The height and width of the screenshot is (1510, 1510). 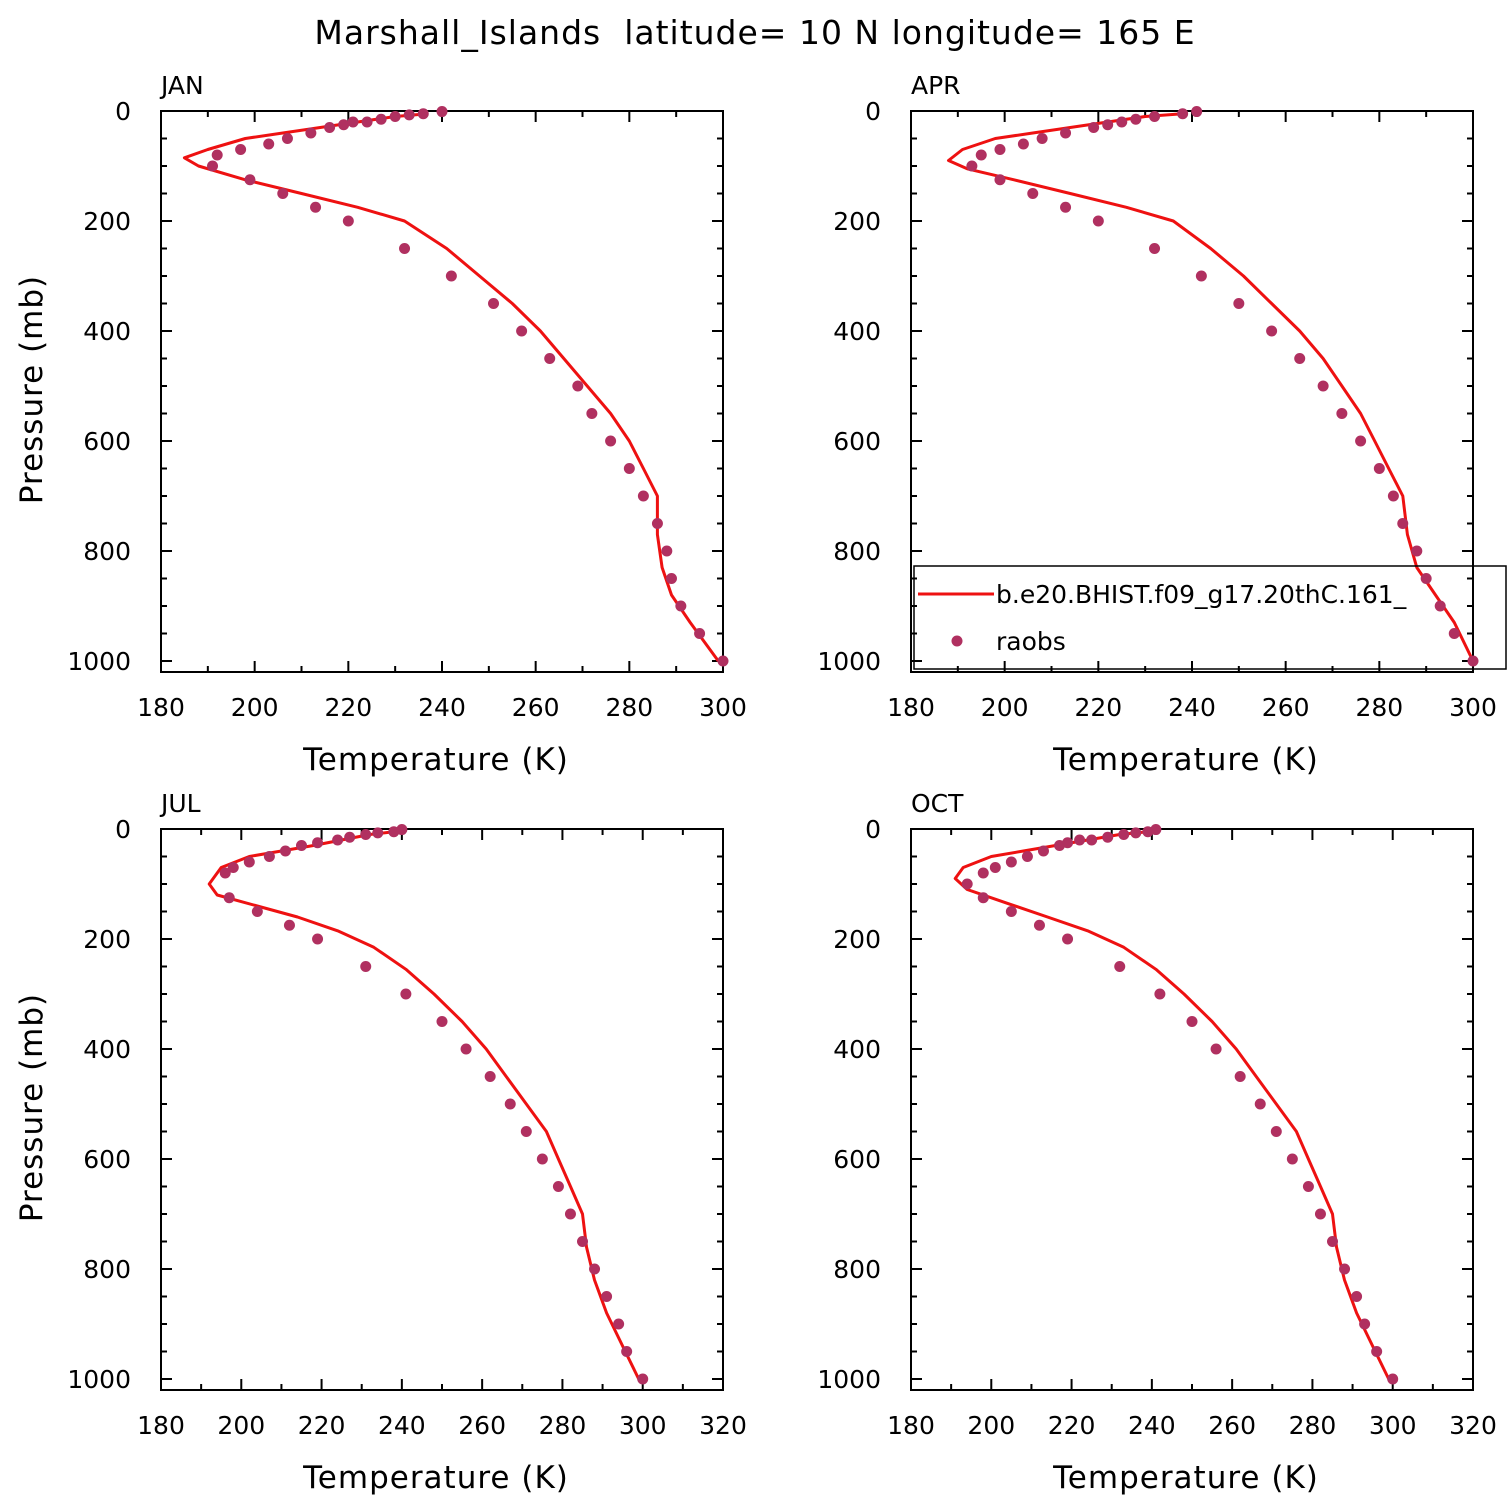 What do you see at coordinates (1286, 707) in the screenshot?
I see `x-tick-label: 260` at bounding box center [1286, 707].